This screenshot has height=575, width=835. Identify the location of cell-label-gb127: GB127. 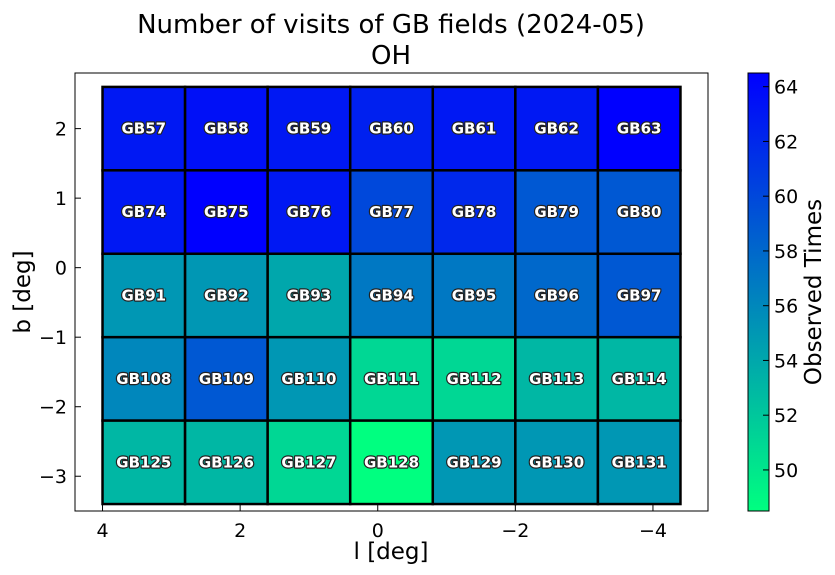
(308, 462).